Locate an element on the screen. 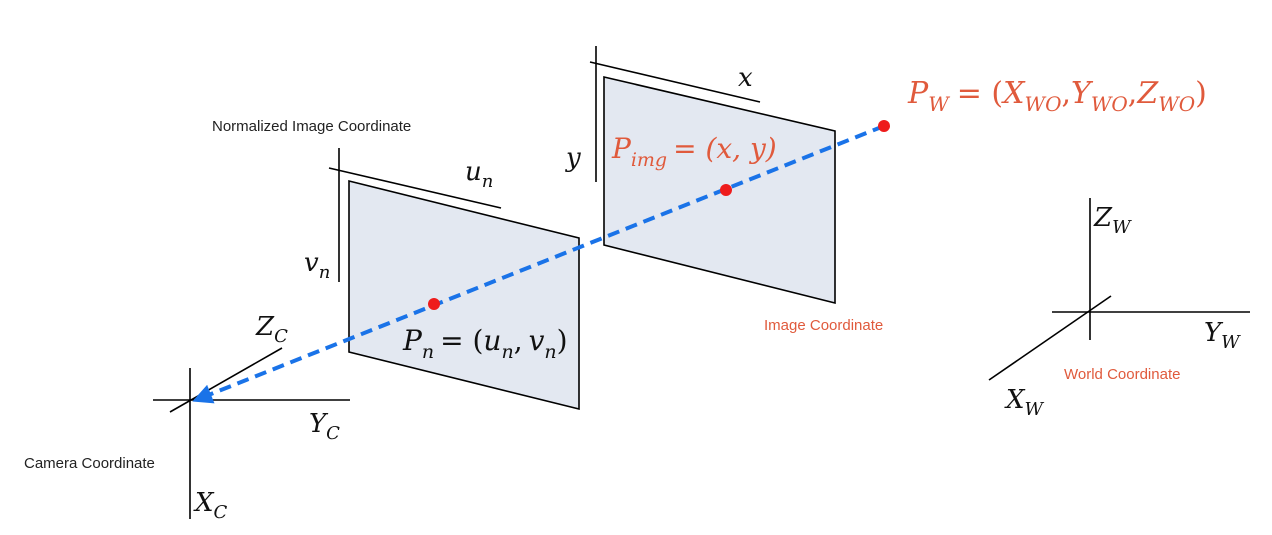 The image size is (1272, 535). image-point-marker is located at coordinates (726, 190).